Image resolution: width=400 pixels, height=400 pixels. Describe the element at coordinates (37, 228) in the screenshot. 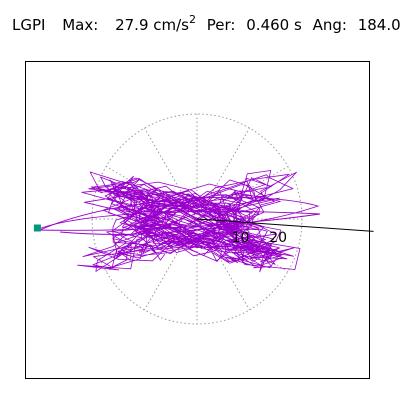

I see `max-amplitude-marker` at that location.